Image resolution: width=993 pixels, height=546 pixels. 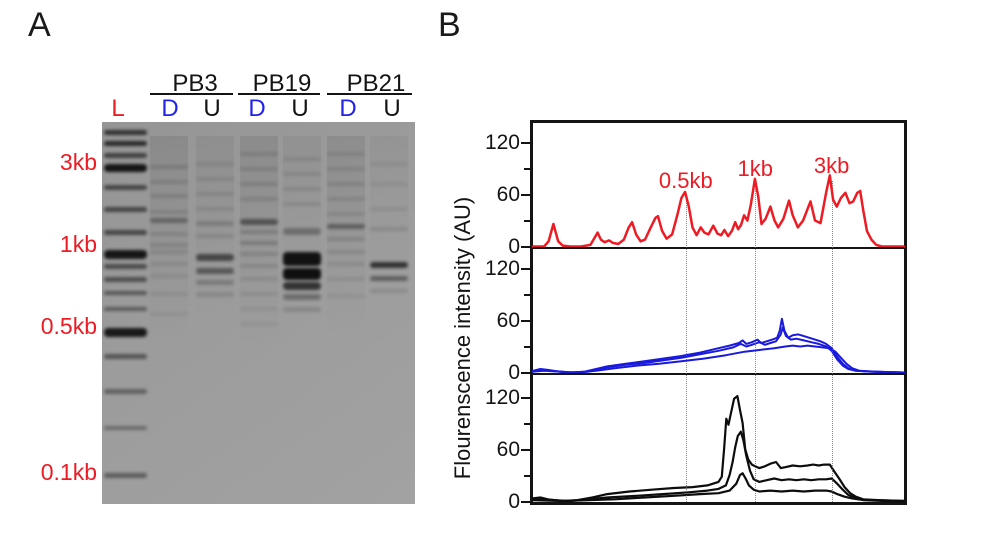 I want to click on y-tick-label-0-60: 60, so click(x=508, y=194).